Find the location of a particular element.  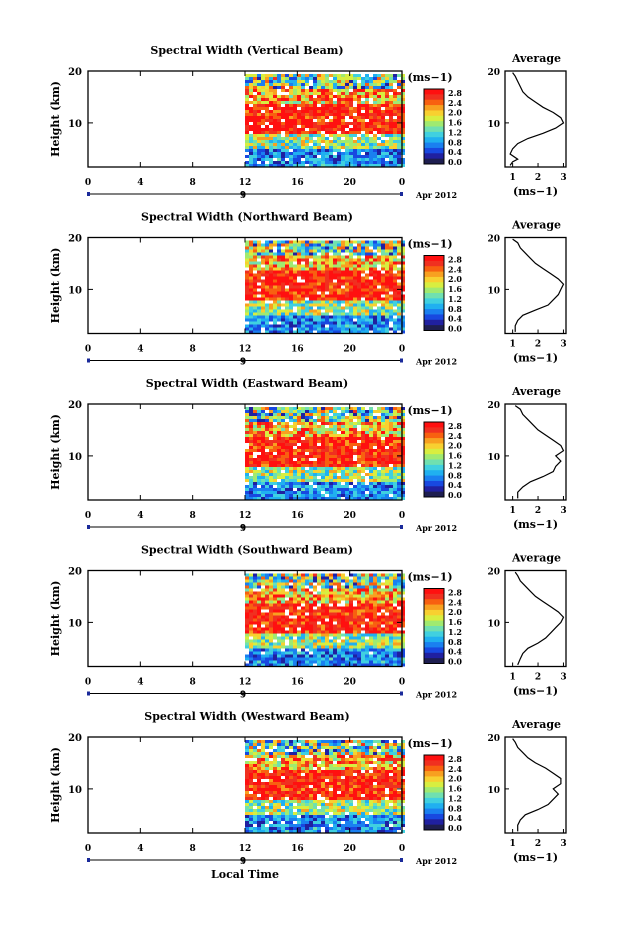

colorbar-tick-label: 0.0 is located at coordinates (455, 662).